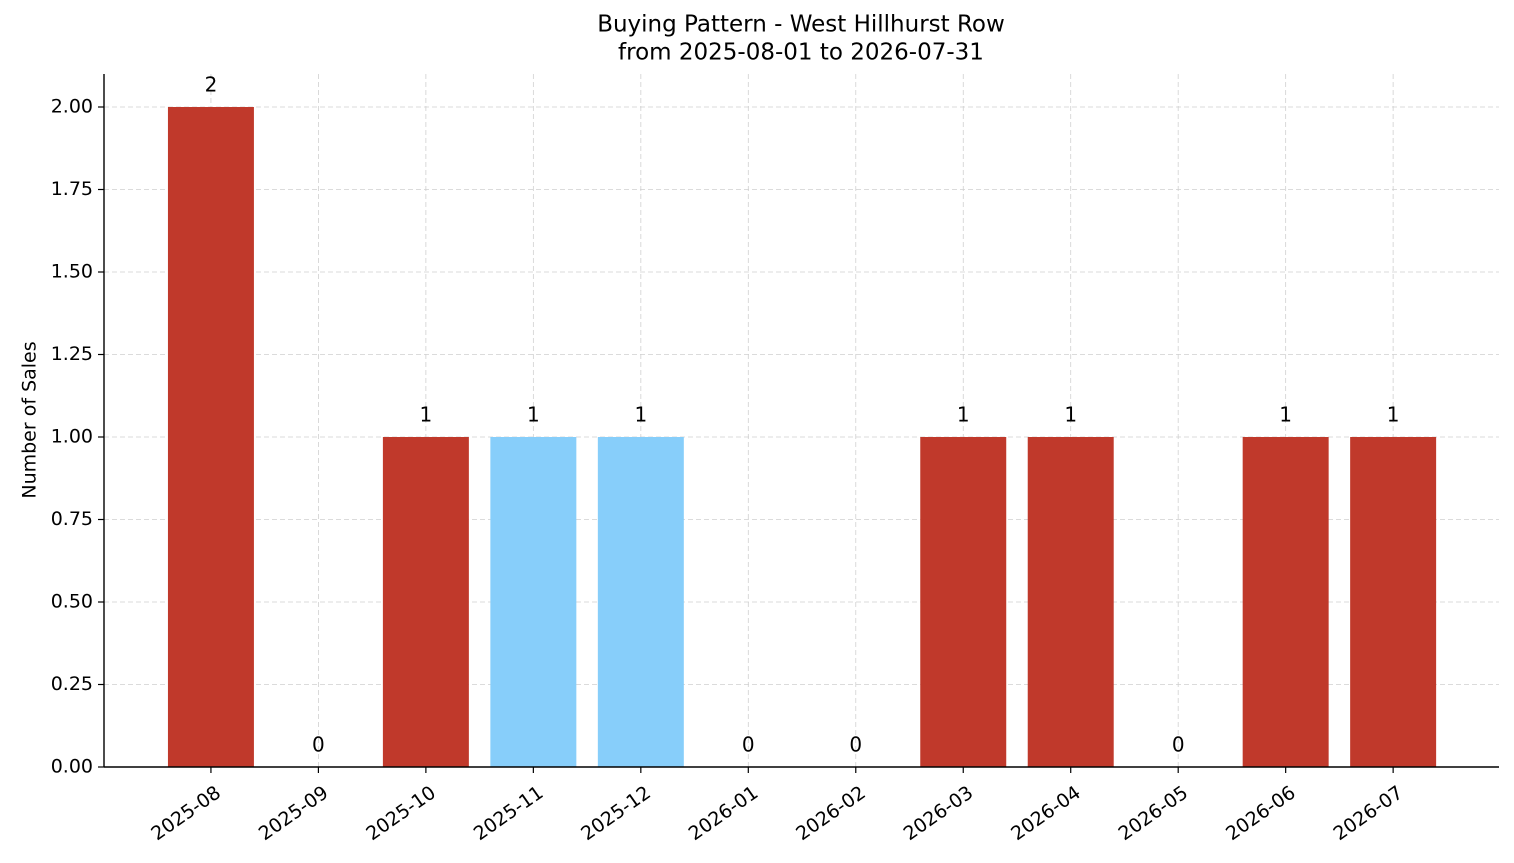 The height and width of the screenshot is (863, 1514). Describe the element at coordinates (616, 814) in the screenshot. I see `x-tick-label: 2025-12` at that location.